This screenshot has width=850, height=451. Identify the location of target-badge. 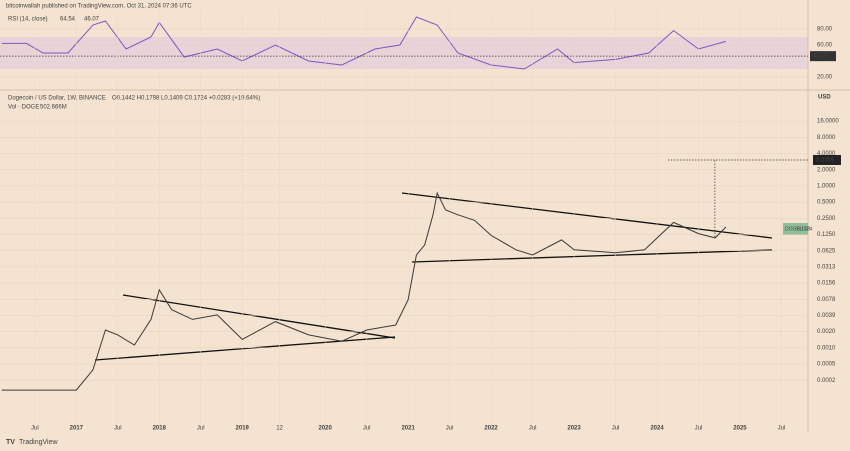
(827, 159).